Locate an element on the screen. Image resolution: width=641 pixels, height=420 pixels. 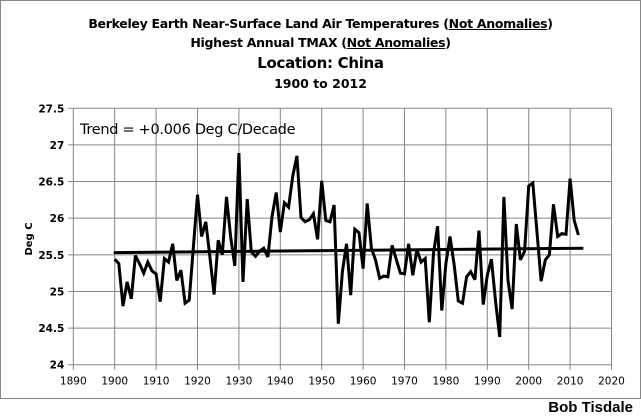
title-segment: Location: China is located at coordinates (320, 63).